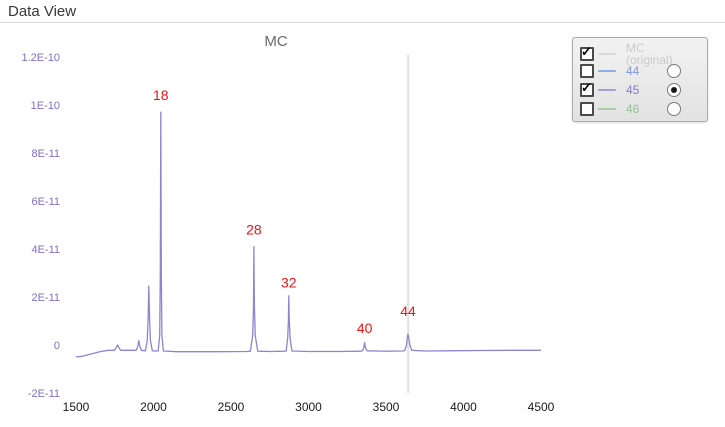 This screenshot has height=427, width=725. What do you see at coordinates (541, 407) in the screenshot?
I see `x-tick-label: 4500` at bounding box center [541, 407].